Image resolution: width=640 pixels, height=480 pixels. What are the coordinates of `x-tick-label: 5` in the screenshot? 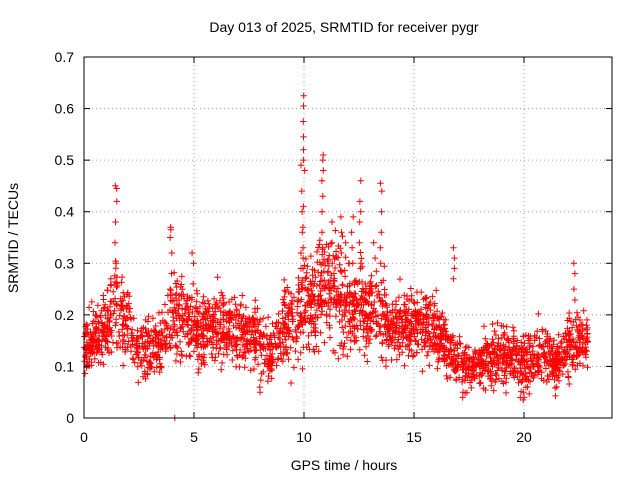 It's located at (194, 437).